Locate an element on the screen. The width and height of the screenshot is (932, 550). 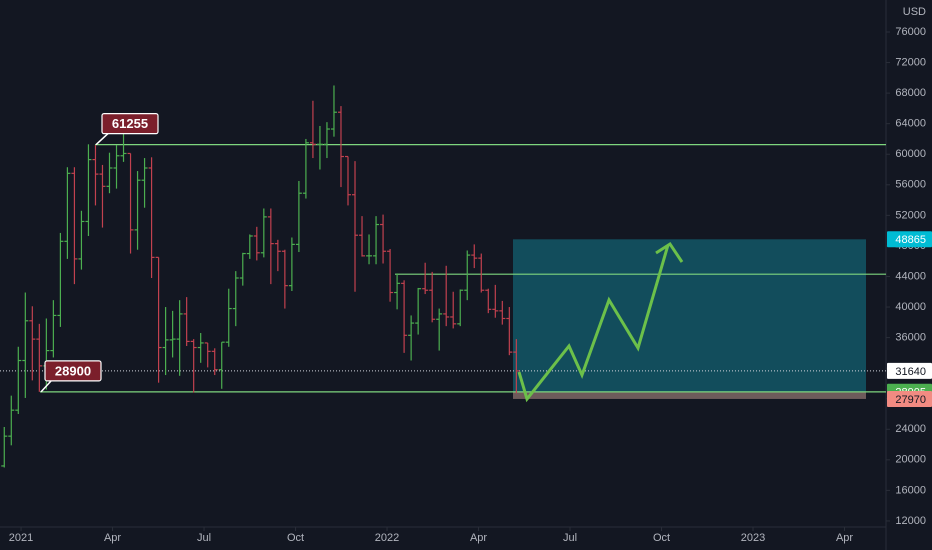
y-tick-label: 60000 is located at coordinates (910, 154).